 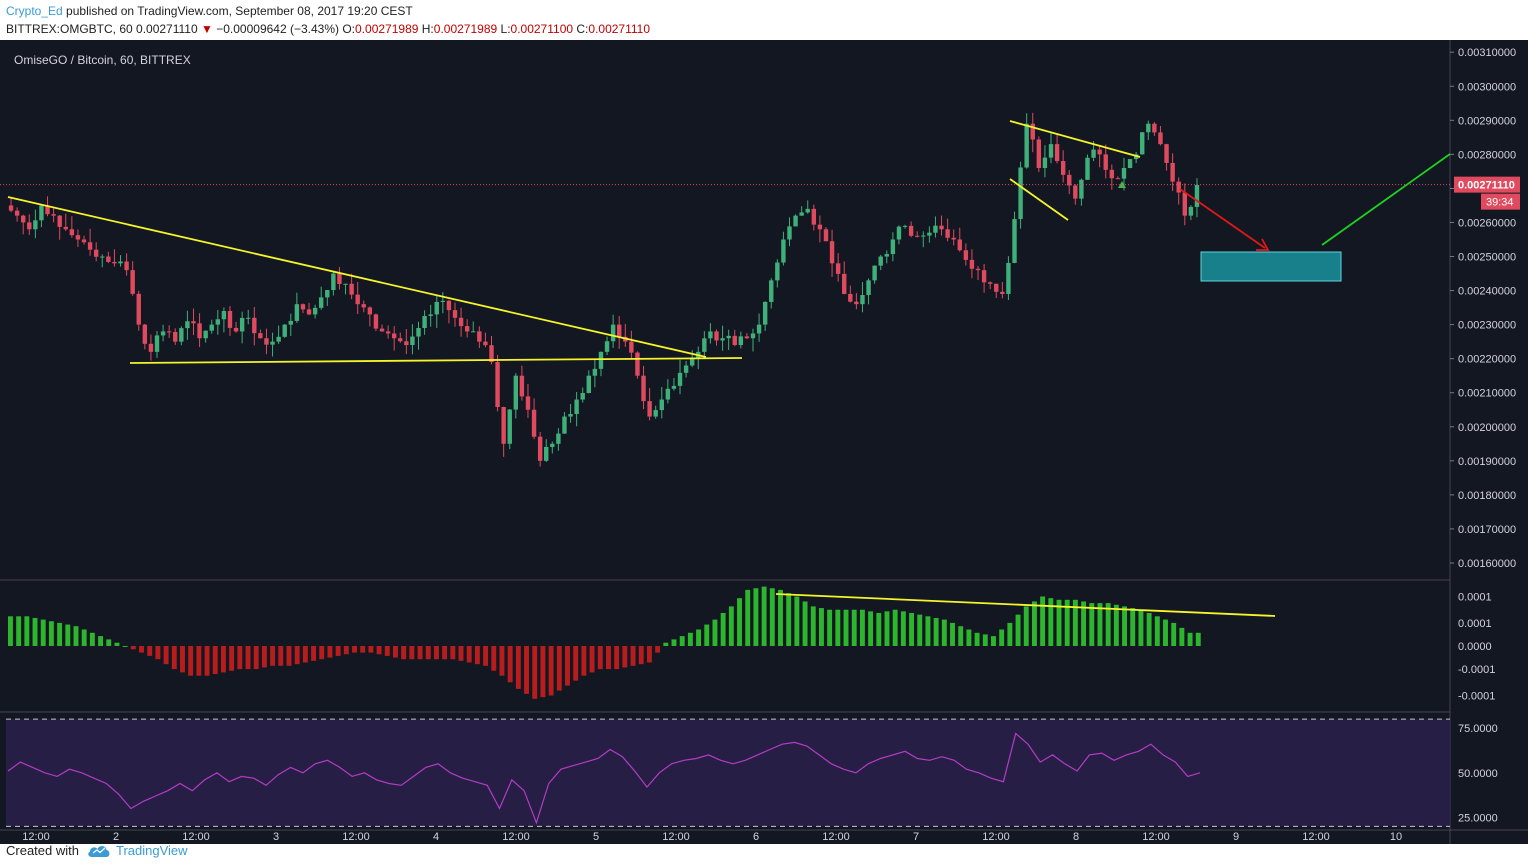 What do you see at coordinates (1487, 184) in the screenshot?
I see `last-price-badge` at bounding box center [1487, 184].